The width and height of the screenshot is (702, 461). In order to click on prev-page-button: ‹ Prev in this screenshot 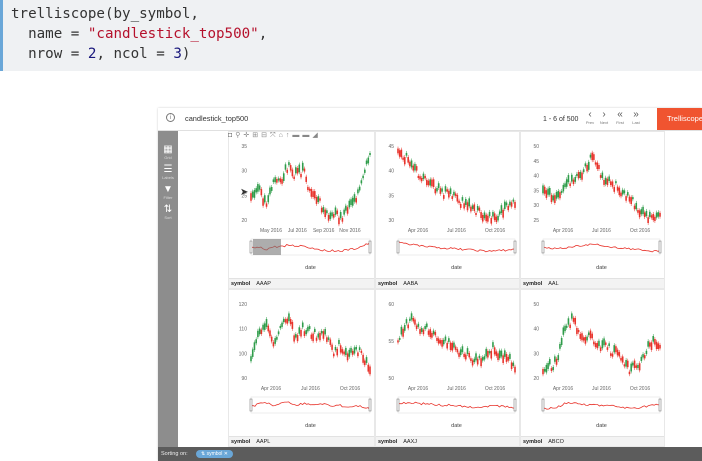, I will do `click(590, 118)`.